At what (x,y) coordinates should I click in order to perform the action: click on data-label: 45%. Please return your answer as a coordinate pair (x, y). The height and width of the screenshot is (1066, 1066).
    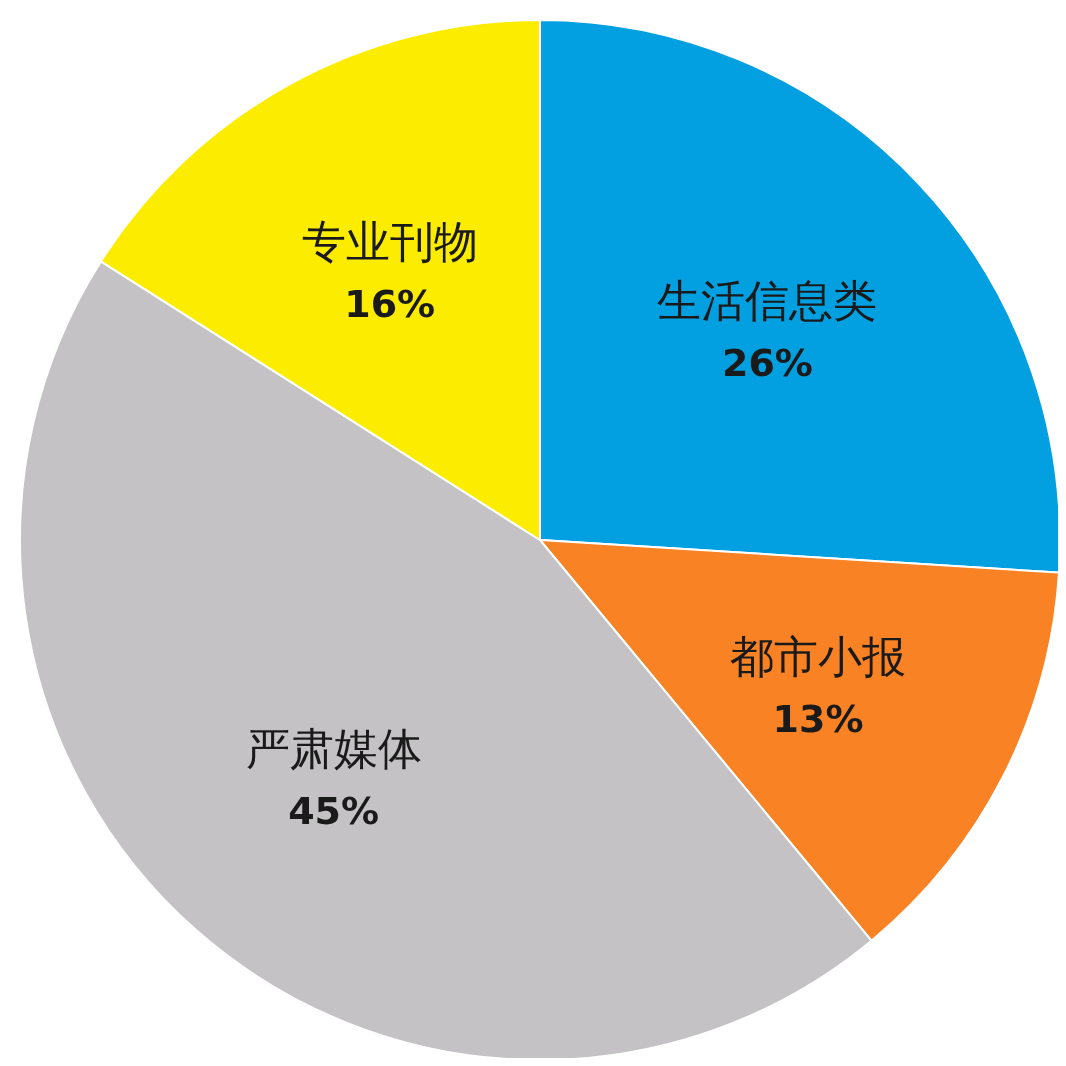
    Looking at the image, I should click on (334, 811).